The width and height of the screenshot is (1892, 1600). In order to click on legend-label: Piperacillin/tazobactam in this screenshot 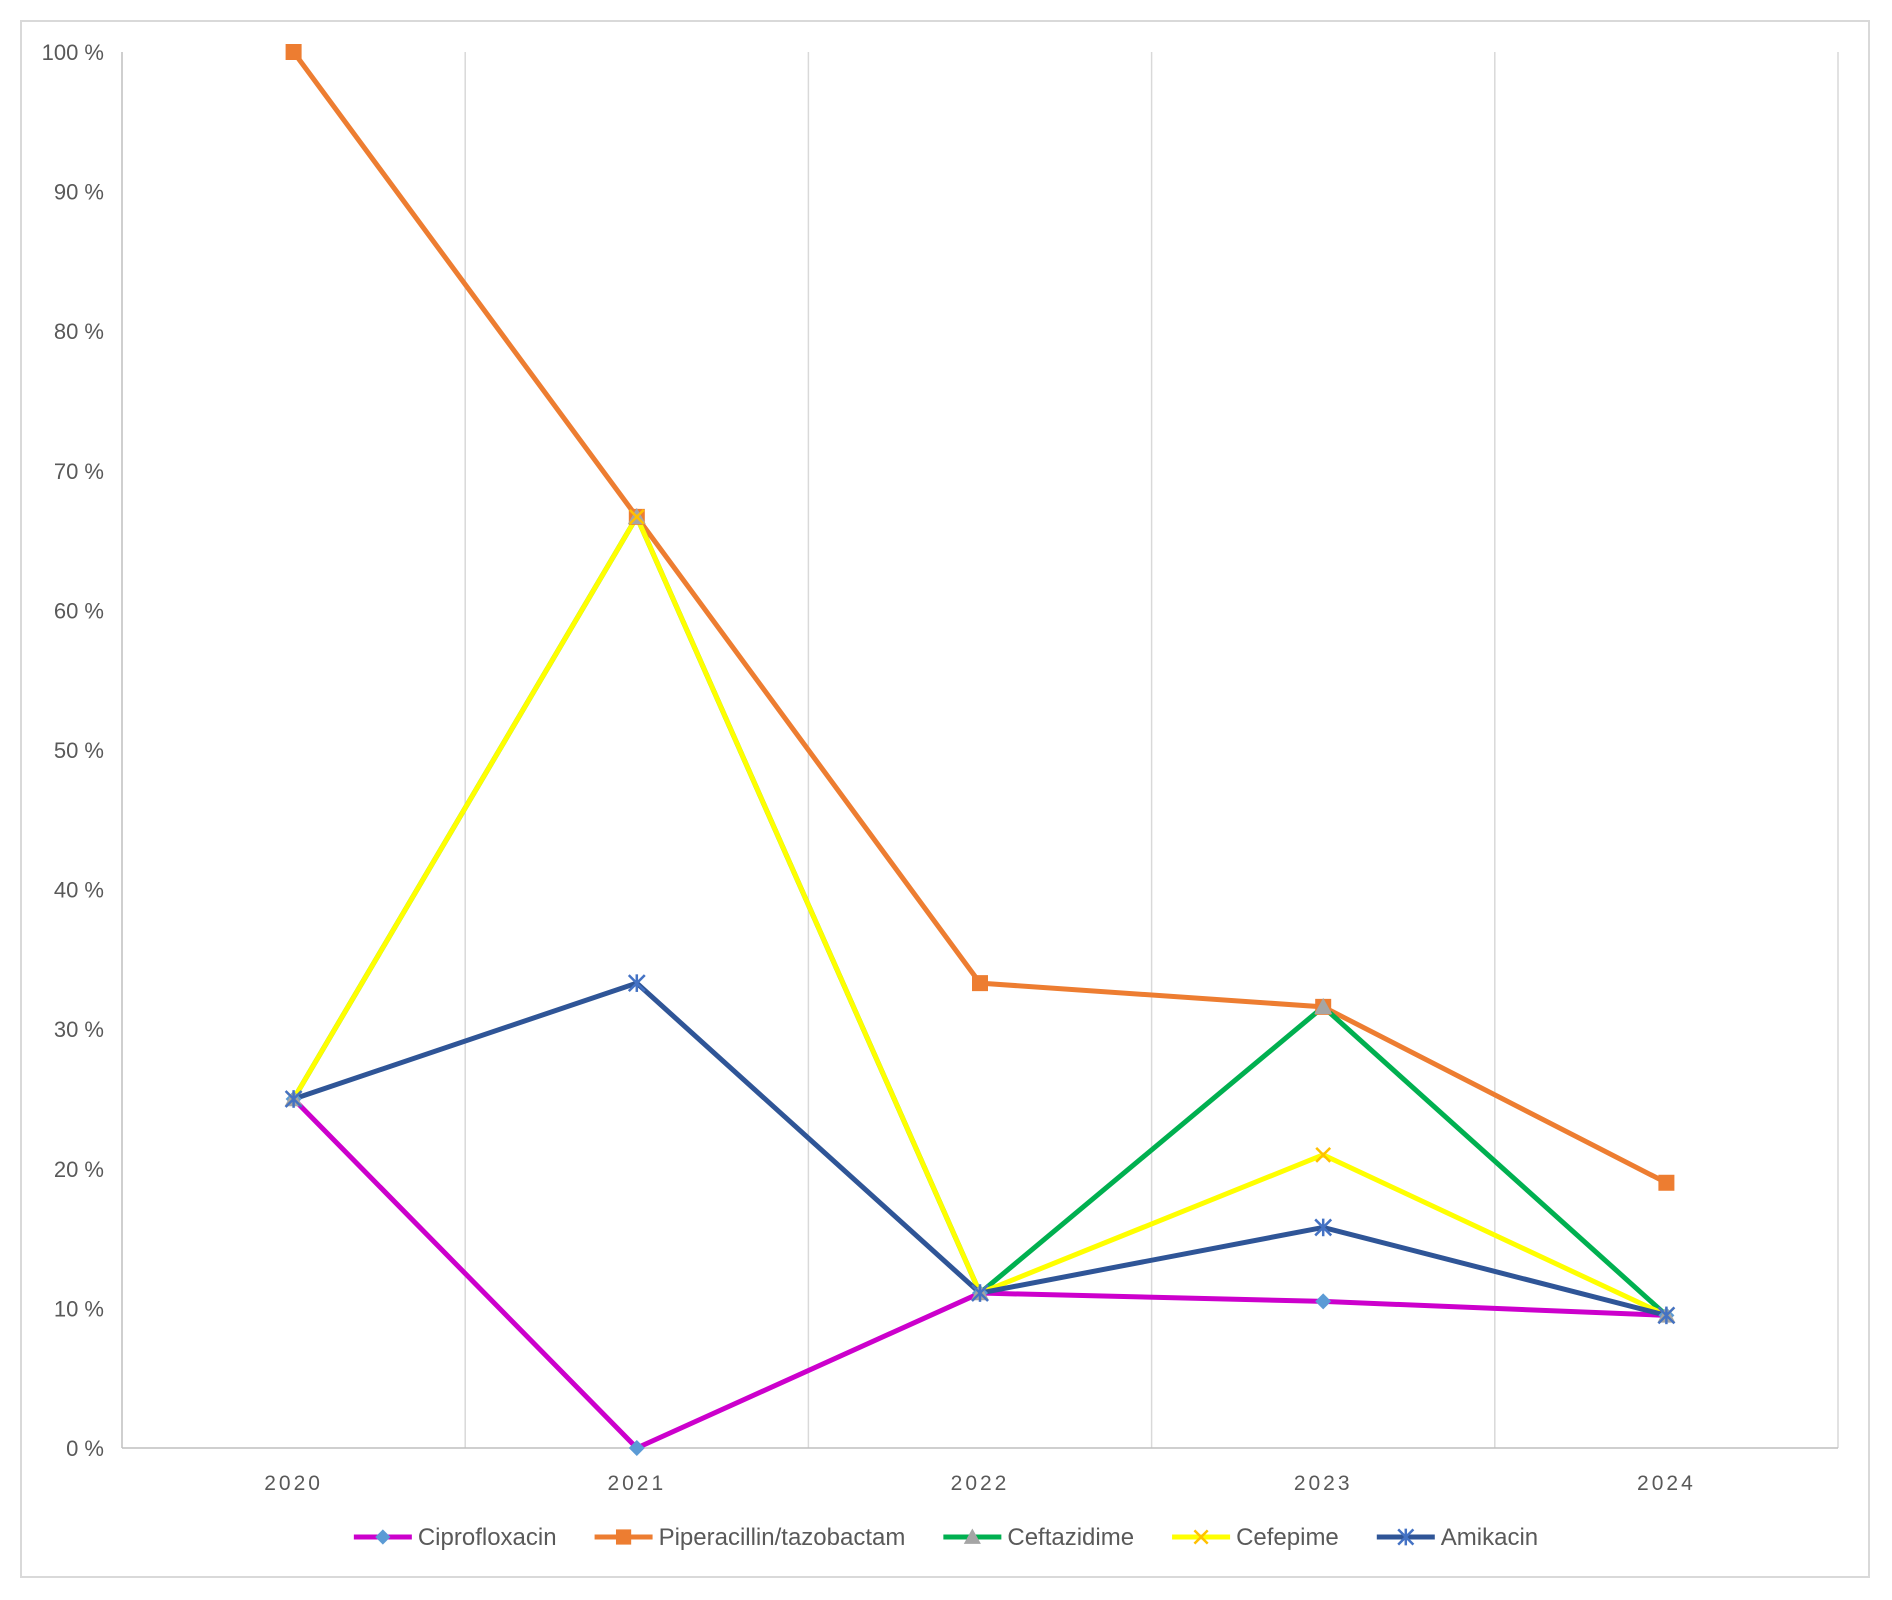, I will do `click(782, 1537)`.